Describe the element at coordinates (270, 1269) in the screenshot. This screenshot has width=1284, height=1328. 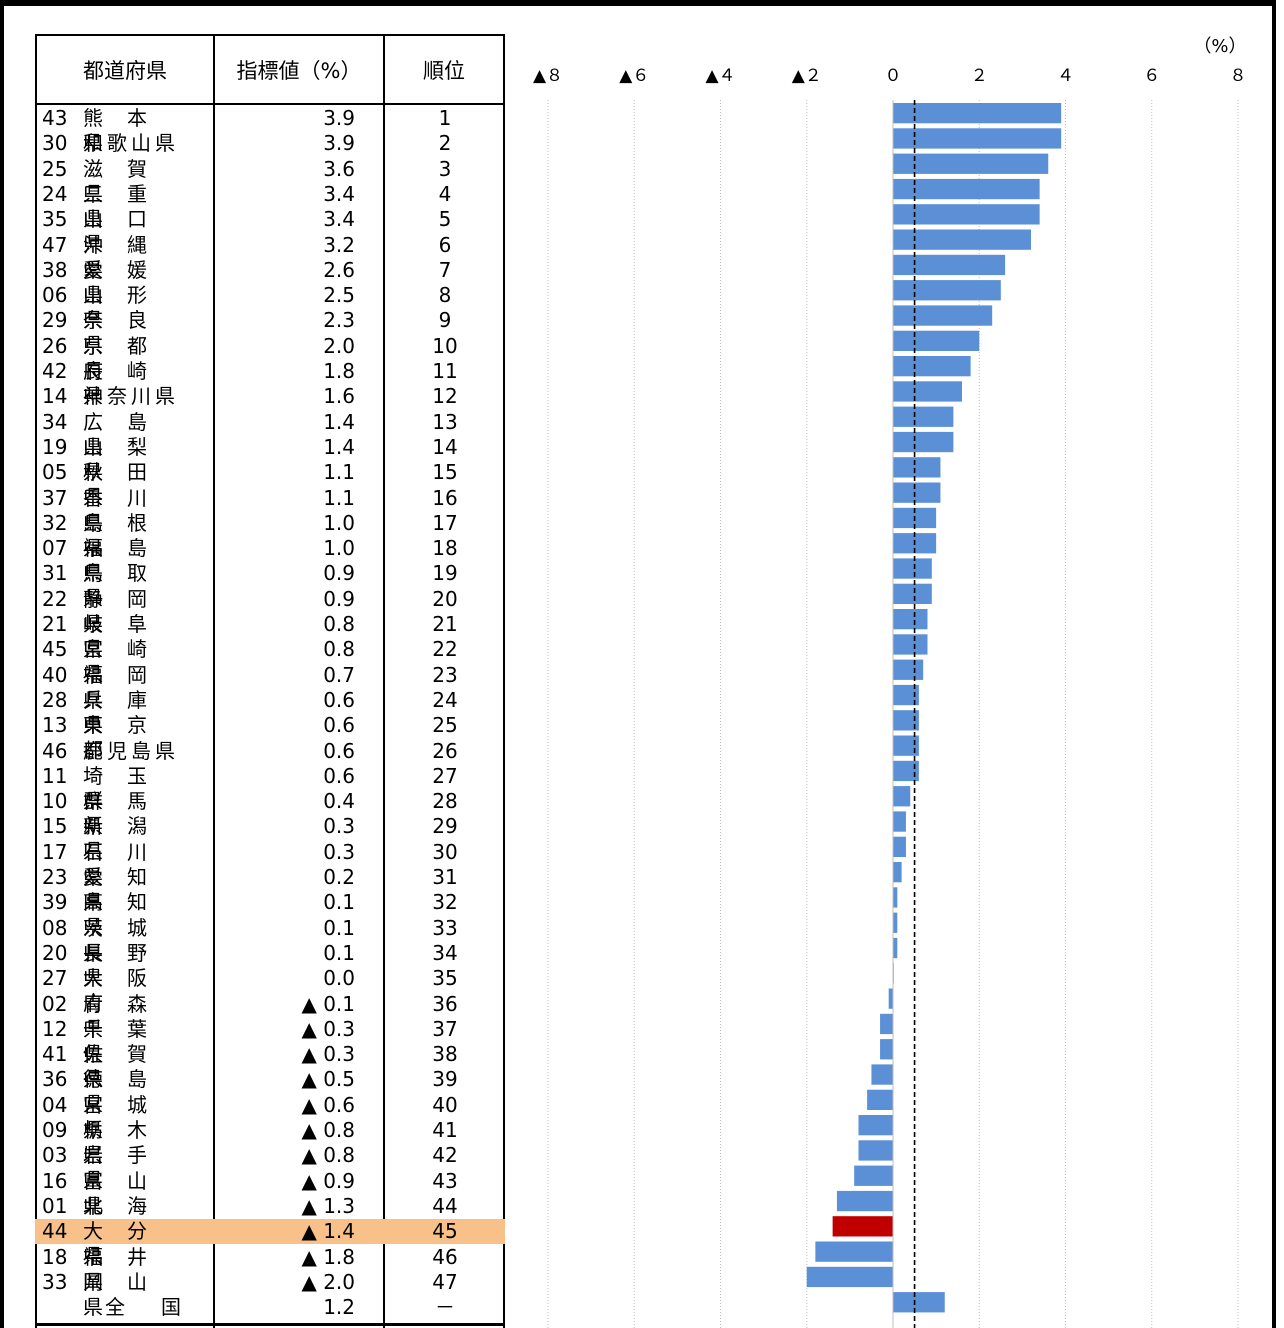
I see `table-row: 18 福井県 ▲ 1.8 46` at that location.